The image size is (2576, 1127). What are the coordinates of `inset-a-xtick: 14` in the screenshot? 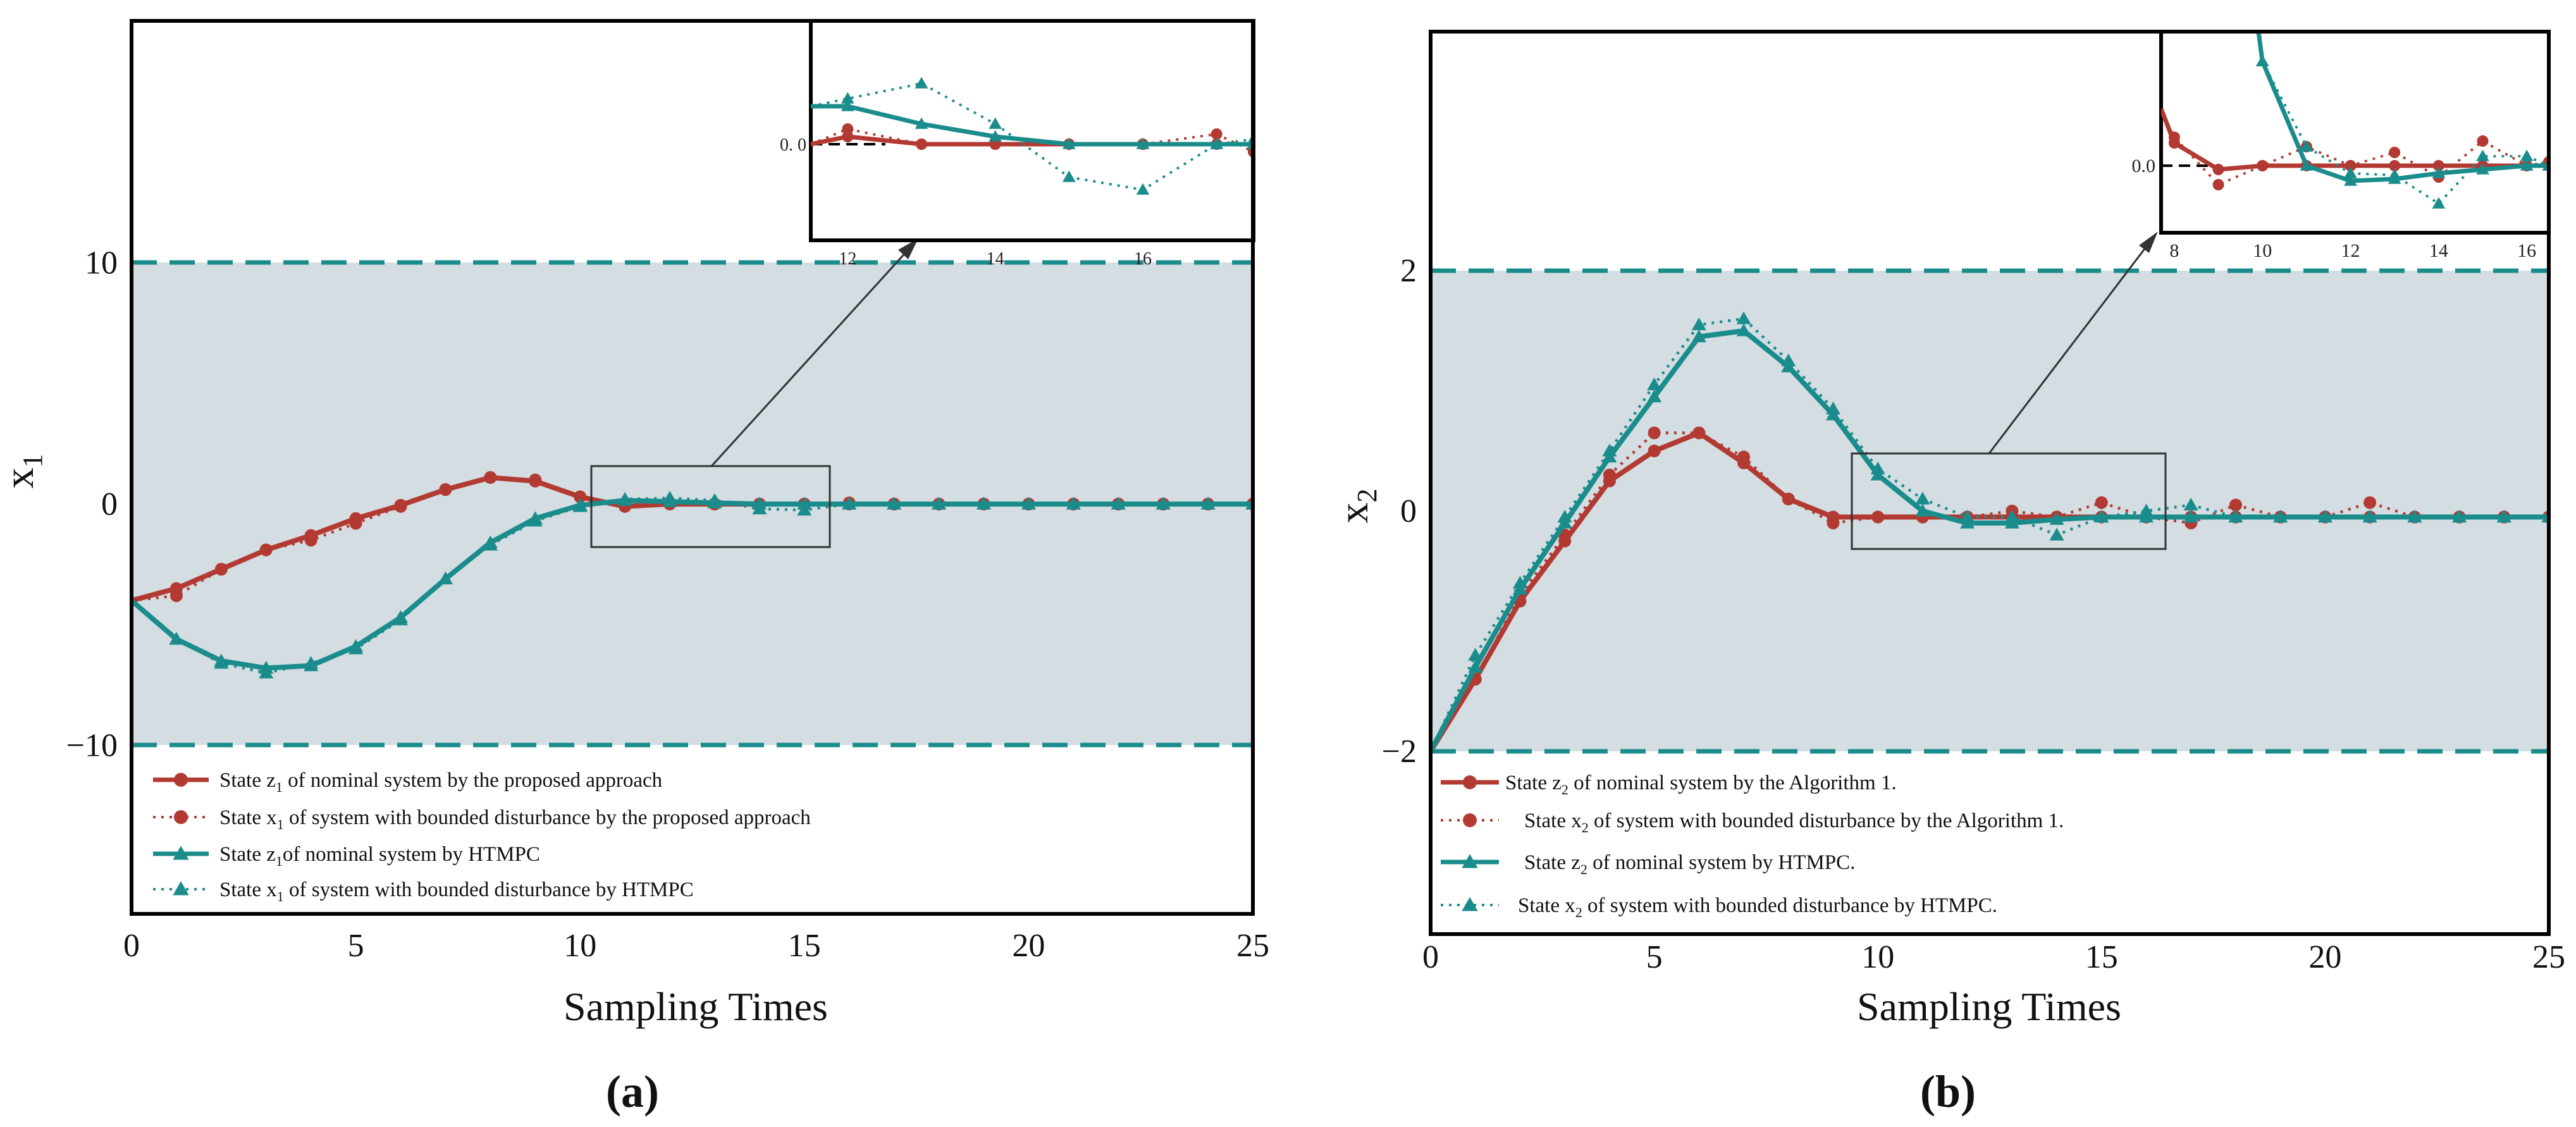 It's located at (995, 259).